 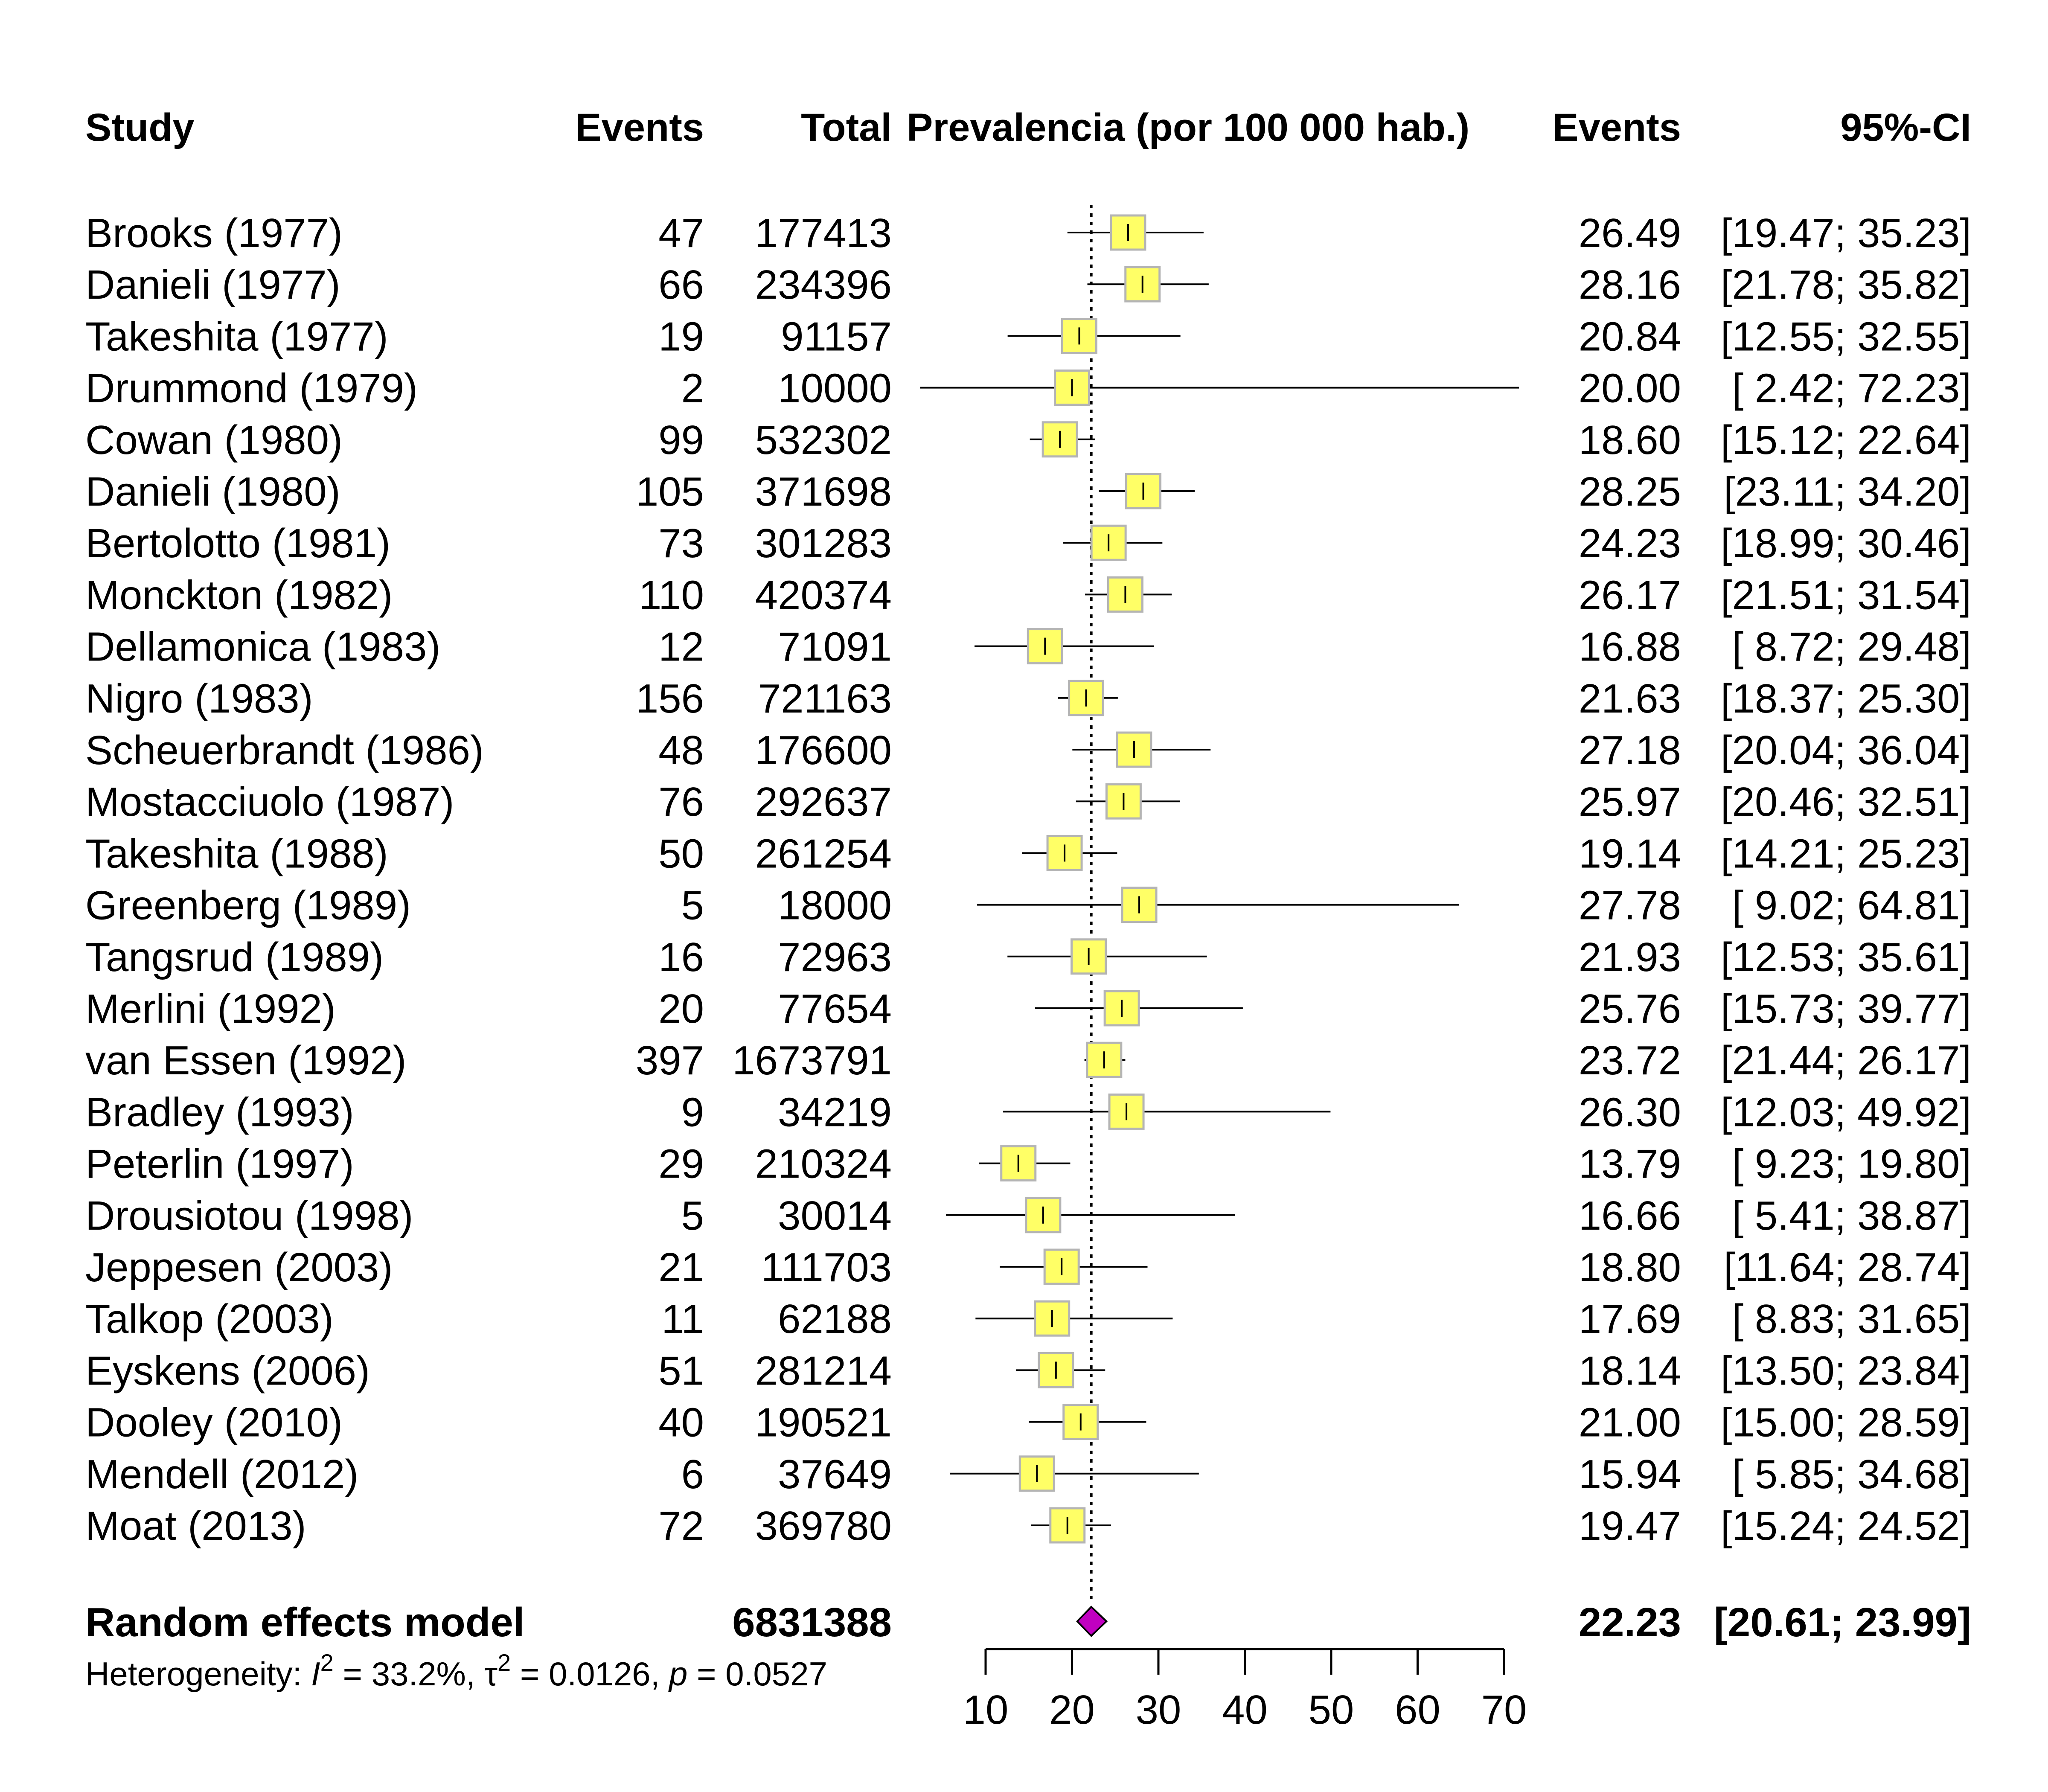 What do you see at coordinates (812, 1060) in the screenshot?
I see `study-total: 1673791` at bounding box center [812, 1060].